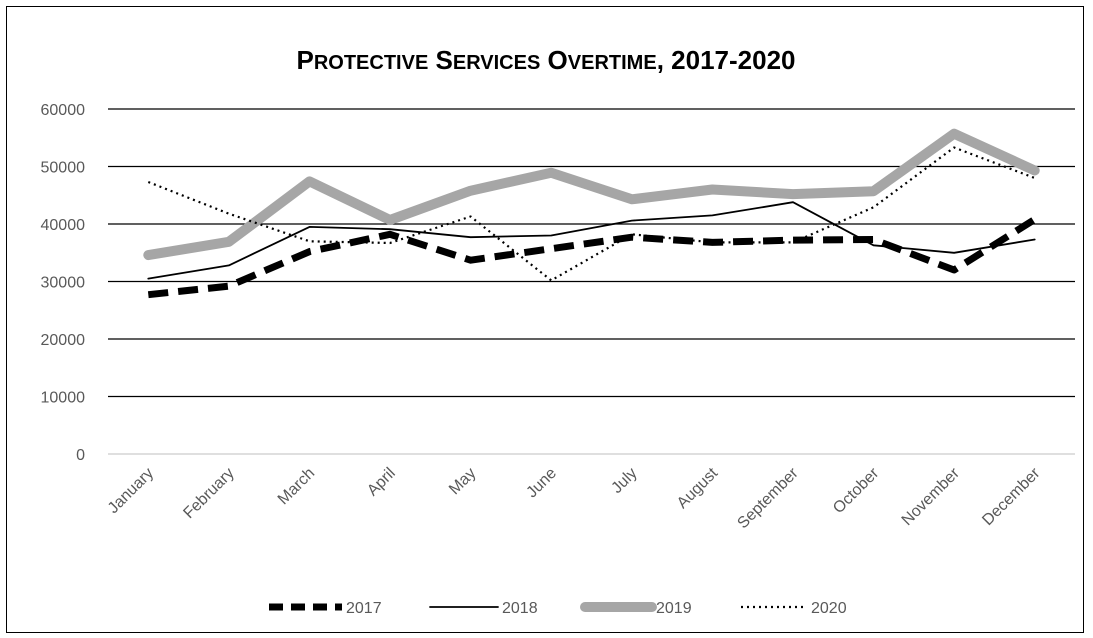  What do you see at coordinates (829, 608) in the screenshot?
I see `legend-label: 2020` at bounding box center [829, 608].